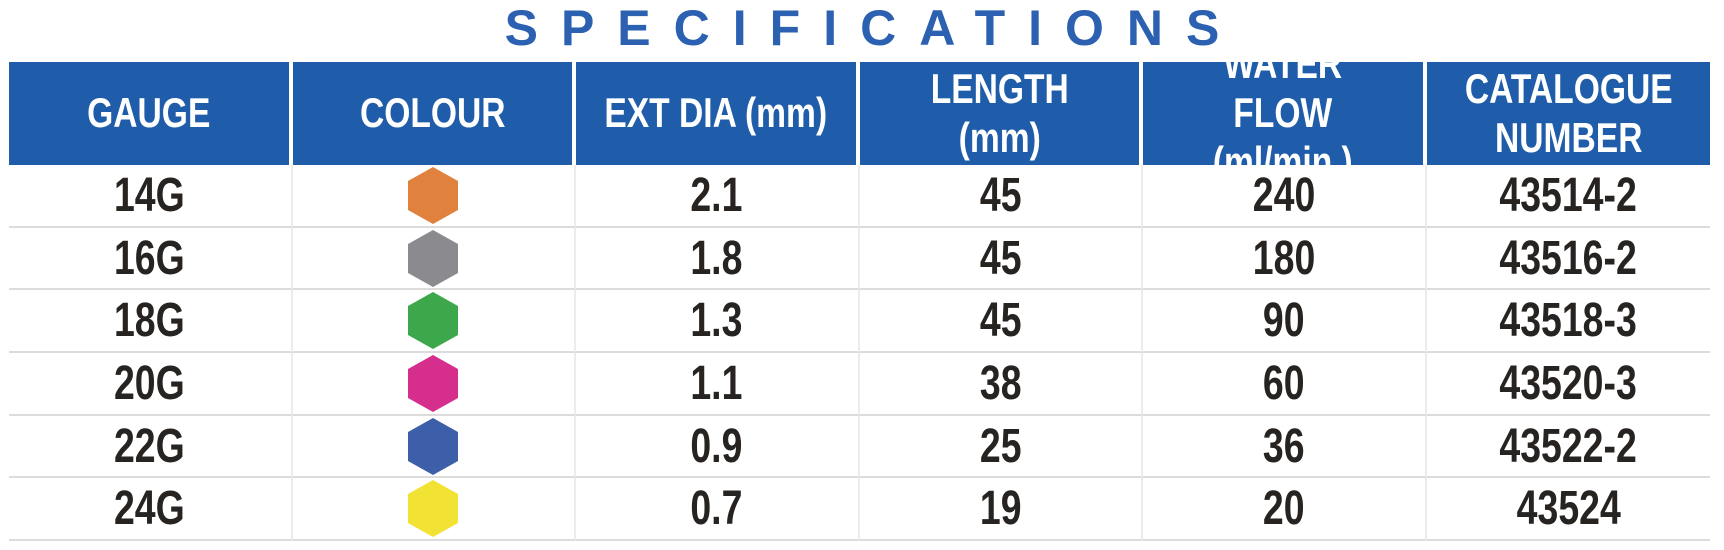 The width and height of the screenshot is (1724, 550). Describe the element at coordinates (718, 322) in the screenshot. I see `cell-ext-dia: 1.3` at that location.